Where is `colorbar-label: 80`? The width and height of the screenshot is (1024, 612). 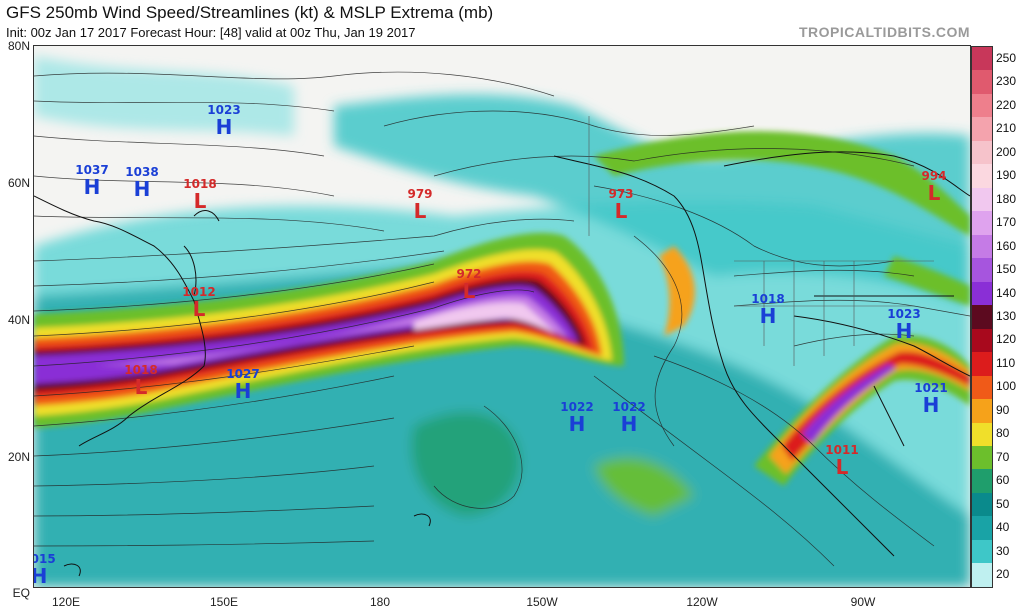 colorbar-label: 80 is located at coordinates (1003, 433).